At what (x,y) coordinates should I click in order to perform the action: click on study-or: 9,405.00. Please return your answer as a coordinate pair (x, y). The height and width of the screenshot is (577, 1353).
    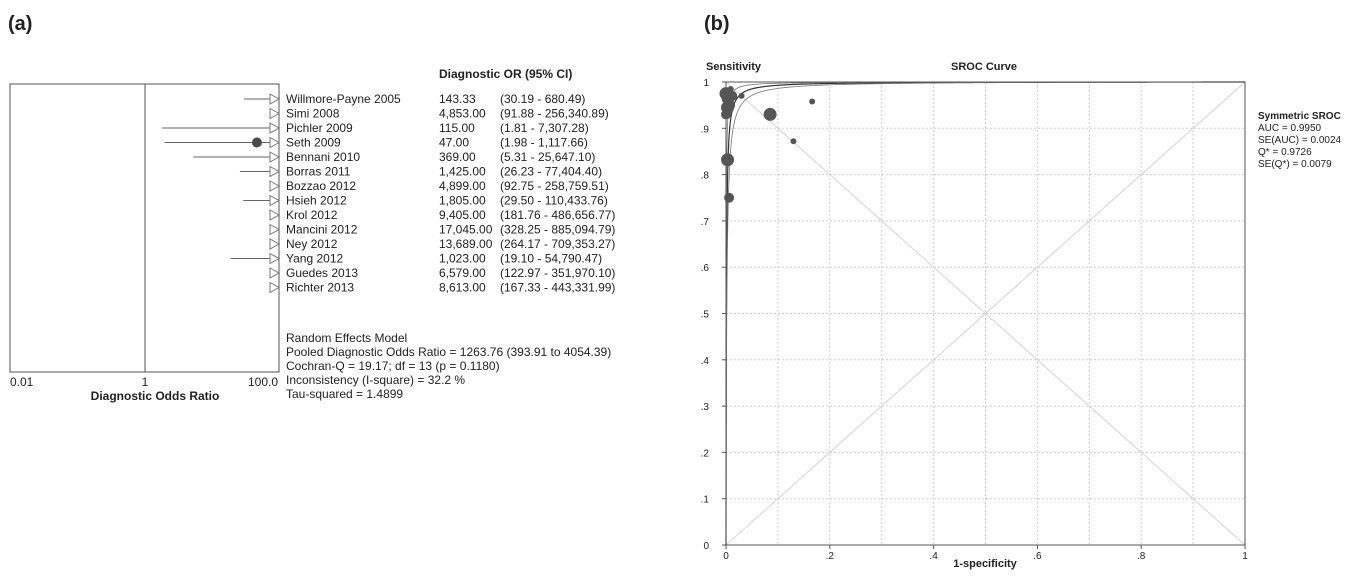
    Looking at the image, I should click on (462, 215).